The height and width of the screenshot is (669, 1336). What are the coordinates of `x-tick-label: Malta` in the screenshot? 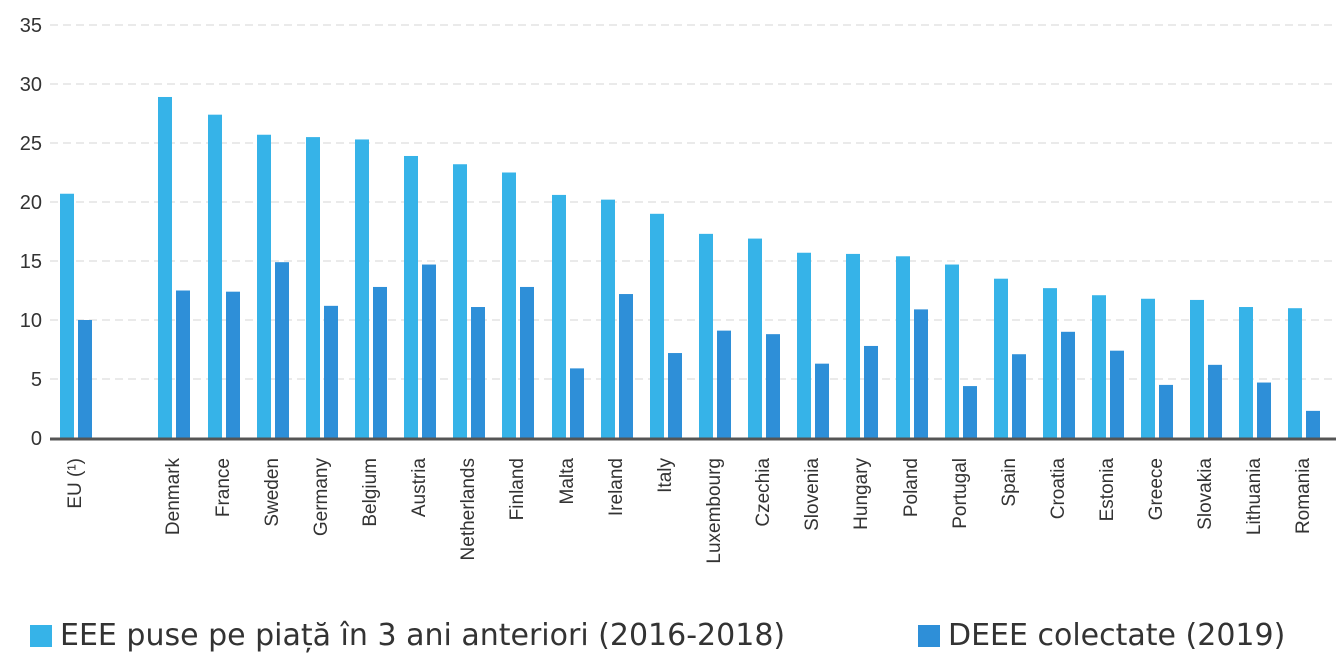 It's located at (567, 481).